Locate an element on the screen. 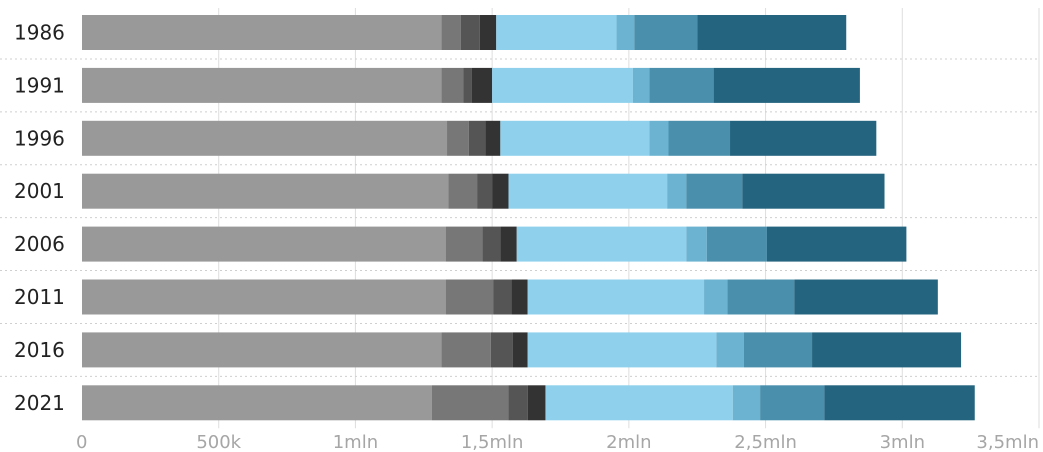 The height and width of the screenshot is (452, 1043). category-label: 2016 is located at coordinates (39, 350).